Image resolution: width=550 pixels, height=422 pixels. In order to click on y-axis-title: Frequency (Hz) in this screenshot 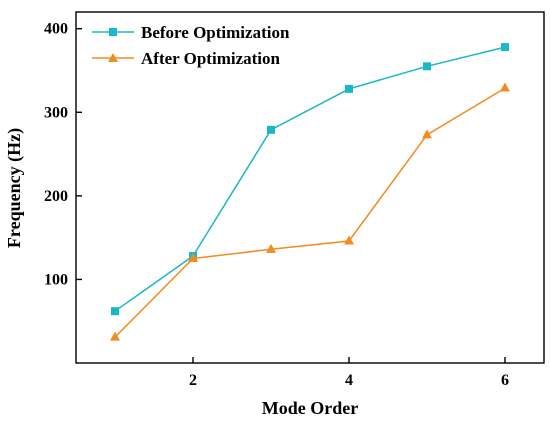, I will do `click(14, 188)`.